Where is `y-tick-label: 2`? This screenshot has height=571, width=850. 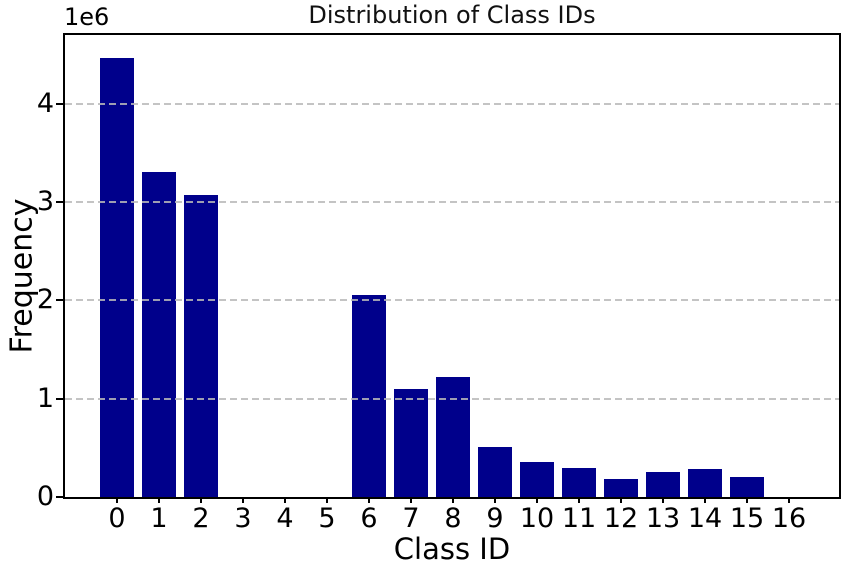 y-tick-label: 2 is located at coordinates (45, 300).